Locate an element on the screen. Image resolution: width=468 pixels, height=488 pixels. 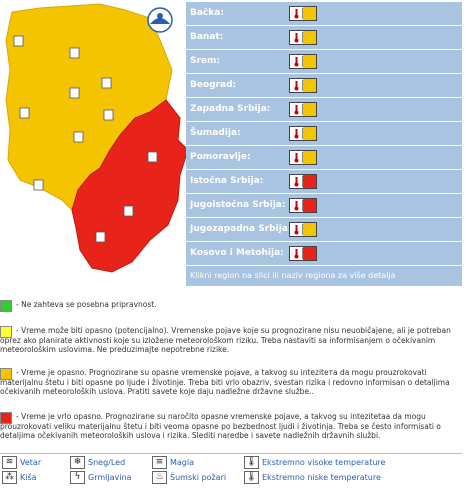
thunderstorm-icon: ϟ is located at coordinates (77, 477).